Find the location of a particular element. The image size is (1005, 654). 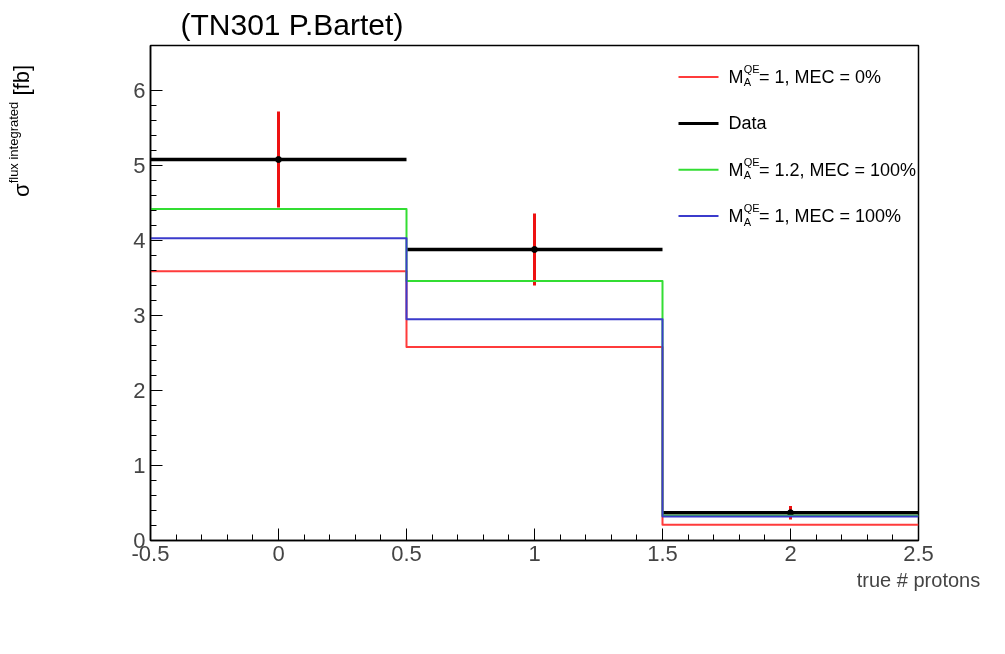

legend-label: Data is located at coordinates (748, 123).